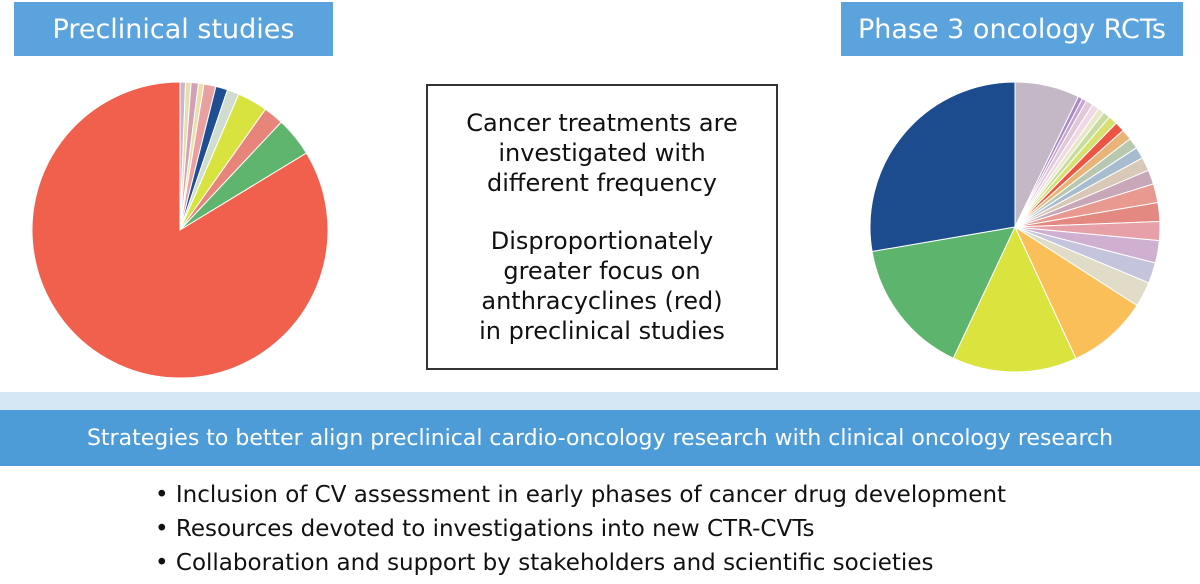  Describe the element at coordinates (600, 401) in the screenshot. I see `divider-band` at that location.